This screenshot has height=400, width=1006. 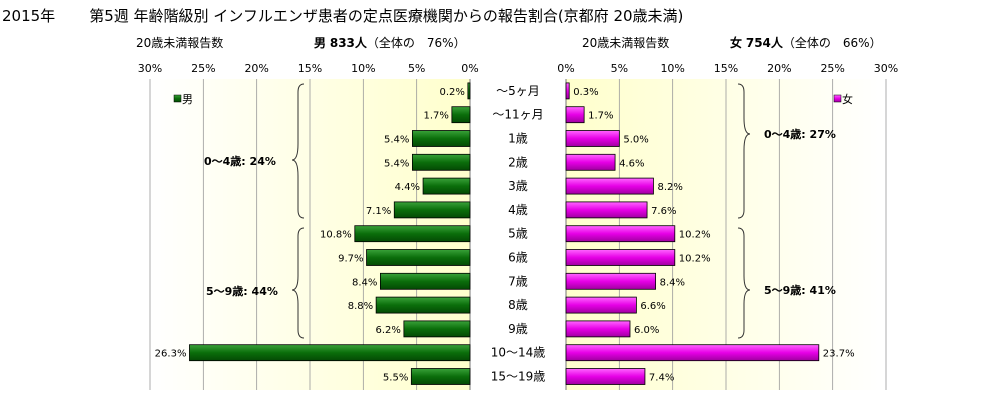 I want to click on male-value-label: 0.2%, so click(x=451, y=92).